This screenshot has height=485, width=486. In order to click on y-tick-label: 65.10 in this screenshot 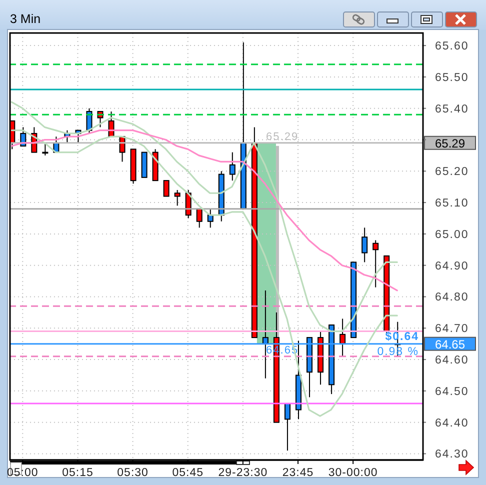, I will do `click(452, 204)`.